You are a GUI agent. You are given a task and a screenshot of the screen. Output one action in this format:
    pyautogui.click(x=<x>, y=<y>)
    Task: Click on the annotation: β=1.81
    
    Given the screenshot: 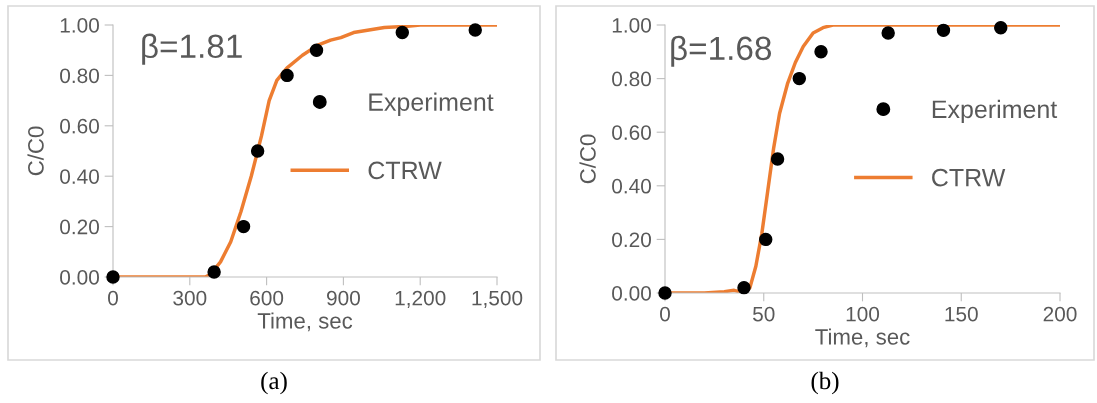 What is the action you would take?
    pyautogui.click(x=192, y=49)
    